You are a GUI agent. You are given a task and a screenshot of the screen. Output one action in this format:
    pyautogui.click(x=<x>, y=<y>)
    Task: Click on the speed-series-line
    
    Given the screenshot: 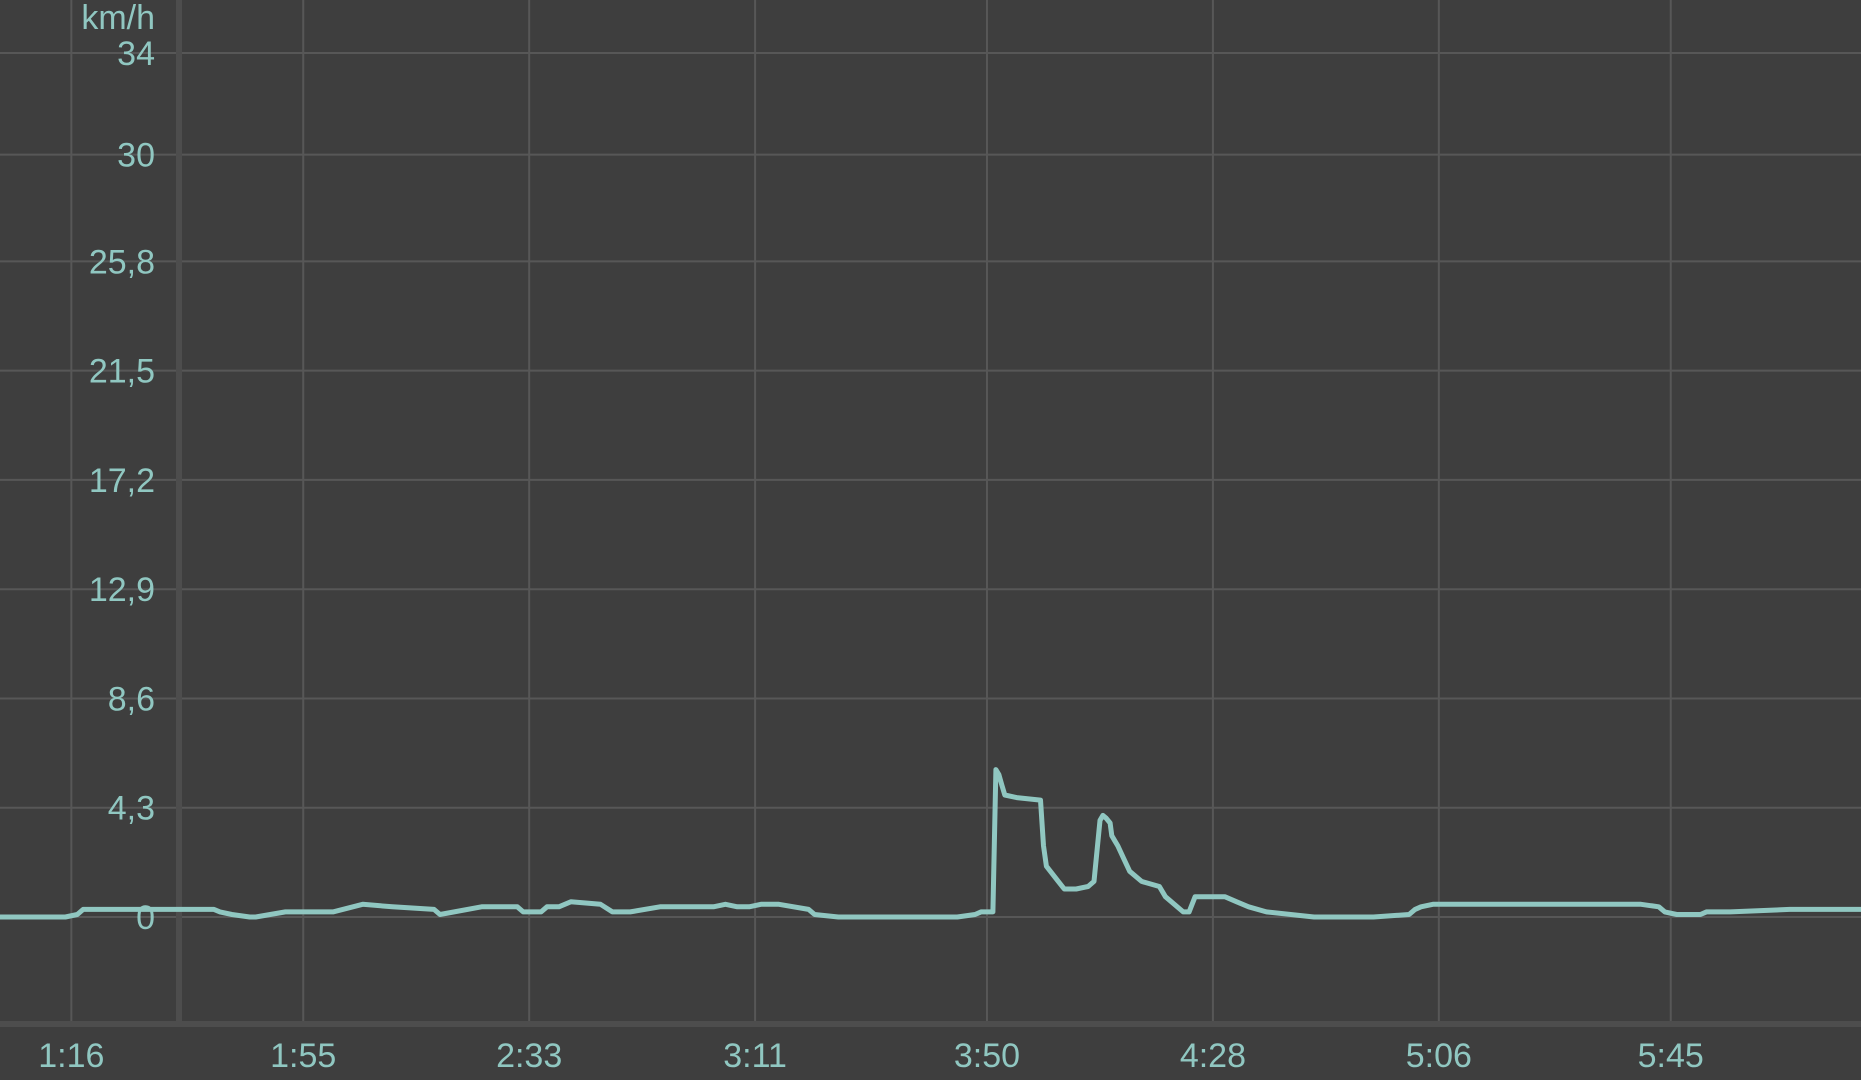 What is the action you would take?
    pyautogui.click(x=930, y=843)
    